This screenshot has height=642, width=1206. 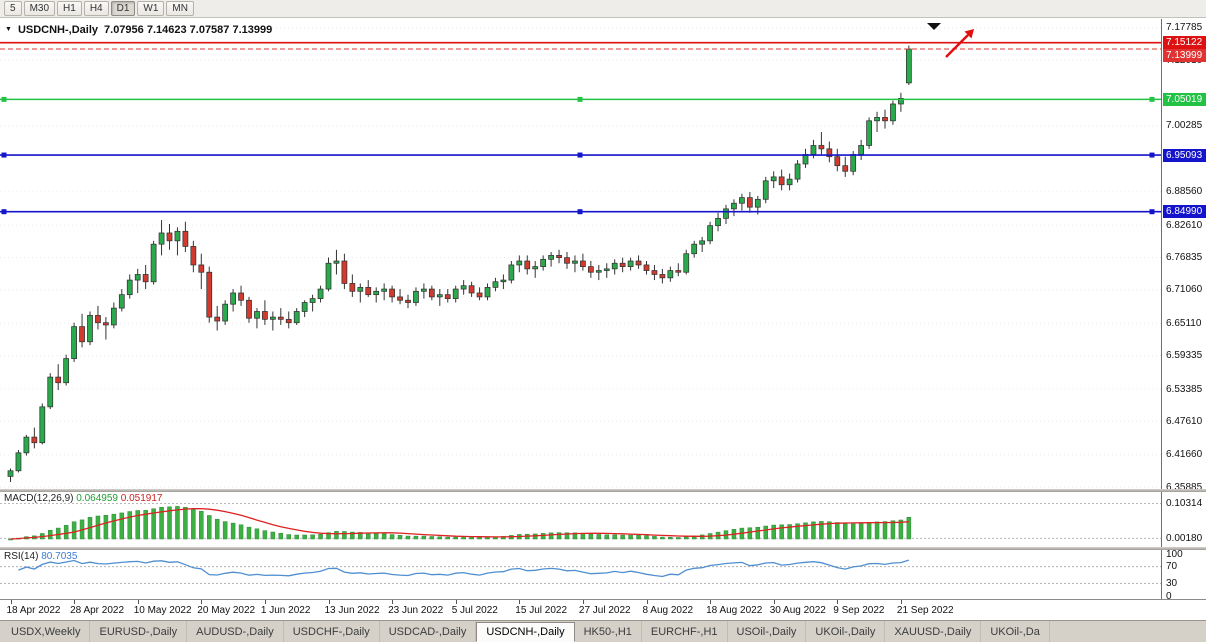 I want to click on tab-audusd-daily: AUDUSD-,Daily, so click(x=235, y=631).